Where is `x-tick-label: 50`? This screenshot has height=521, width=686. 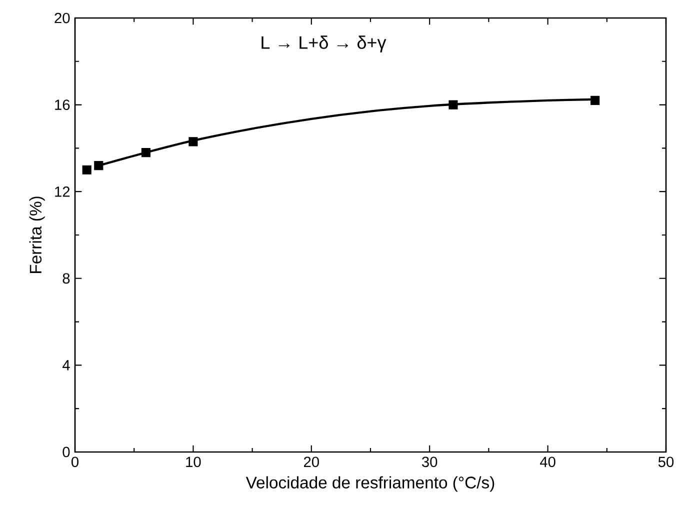 x-tick-label: 50 is located at coordinates (666, 462).